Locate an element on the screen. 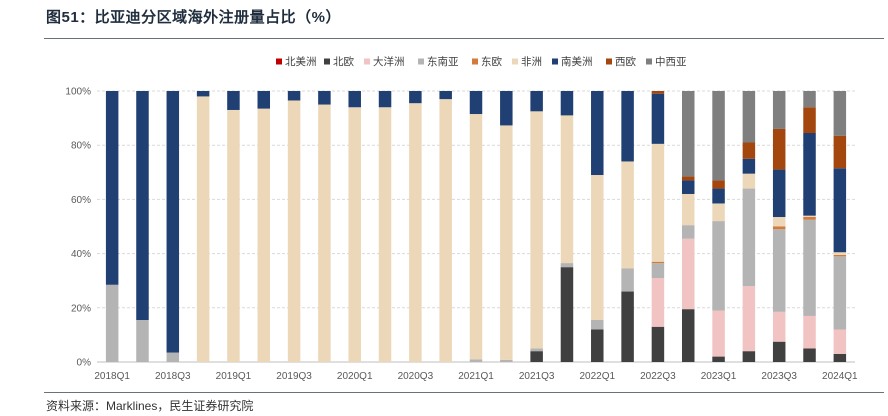 The width and height of the screenshot is (888, 416). segment-2018Q1-东南亚 is located at coordinates (112, 323).